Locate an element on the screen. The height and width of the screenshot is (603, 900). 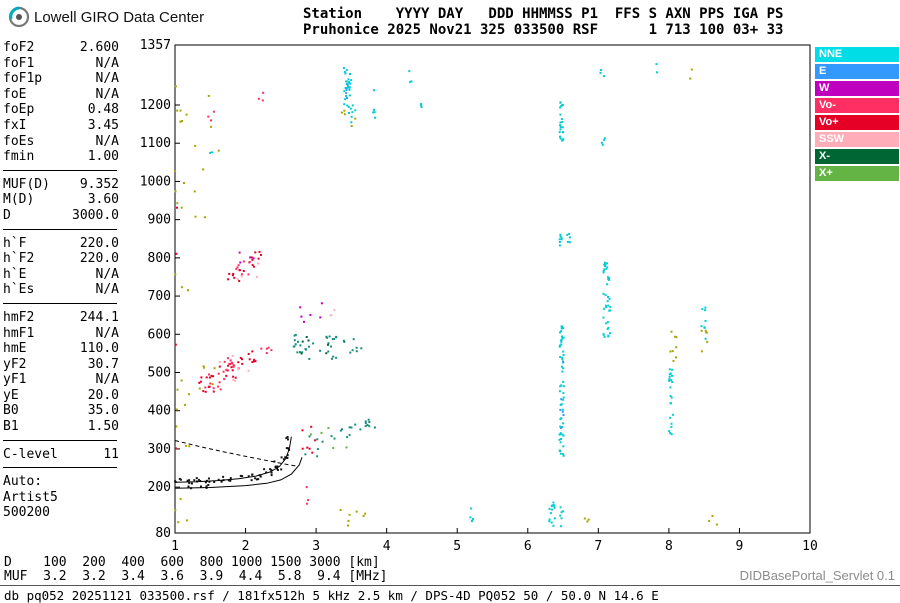
param-row-md: M(D) 3.60 is located at coordinates (61, 200).